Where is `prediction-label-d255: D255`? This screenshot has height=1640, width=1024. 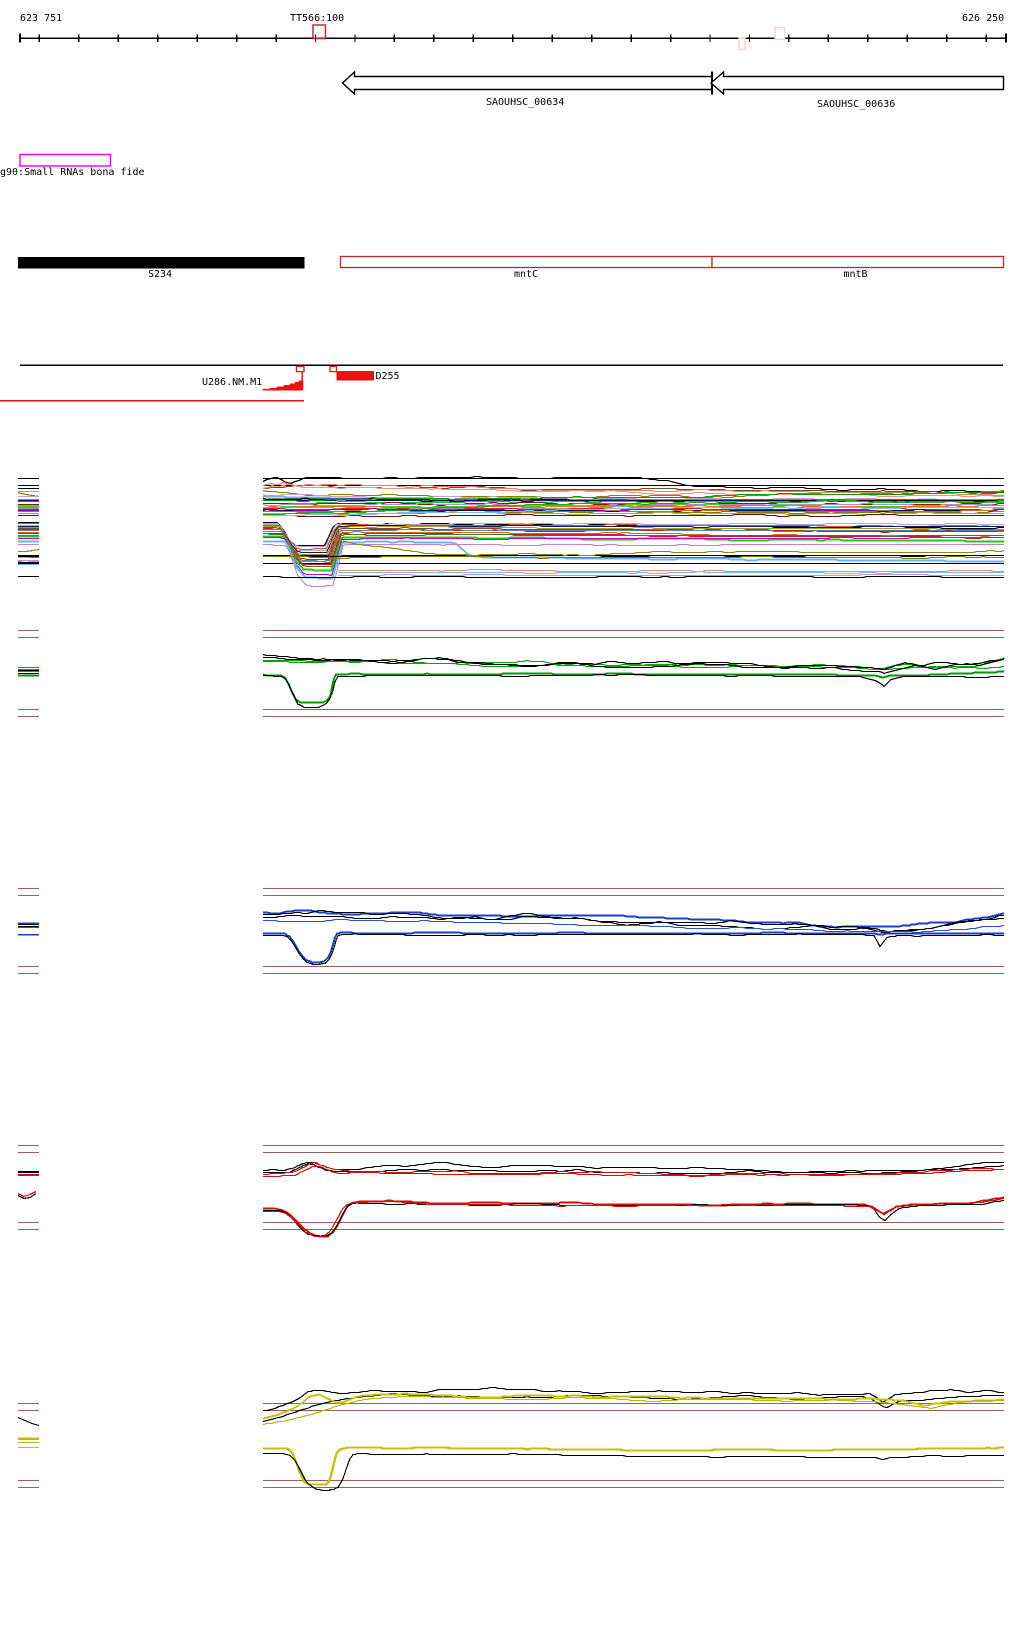
prediction-label-d255: D255 is located at coordinates (387, 376).